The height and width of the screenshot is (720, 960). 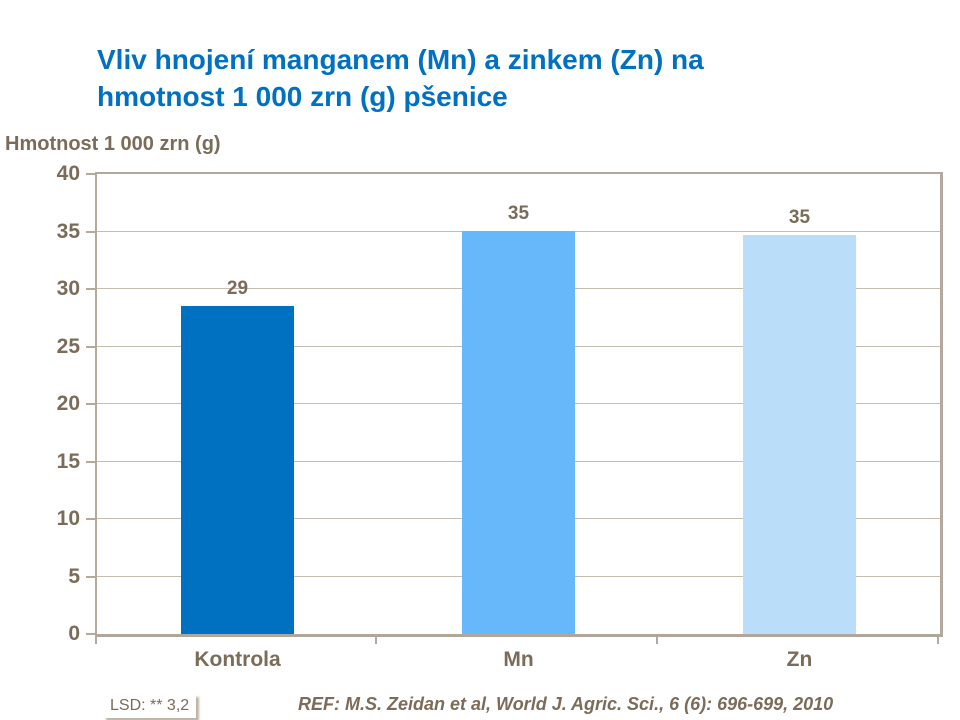 I want to click on y-tick-label: 0, so click(x=74, y=633).